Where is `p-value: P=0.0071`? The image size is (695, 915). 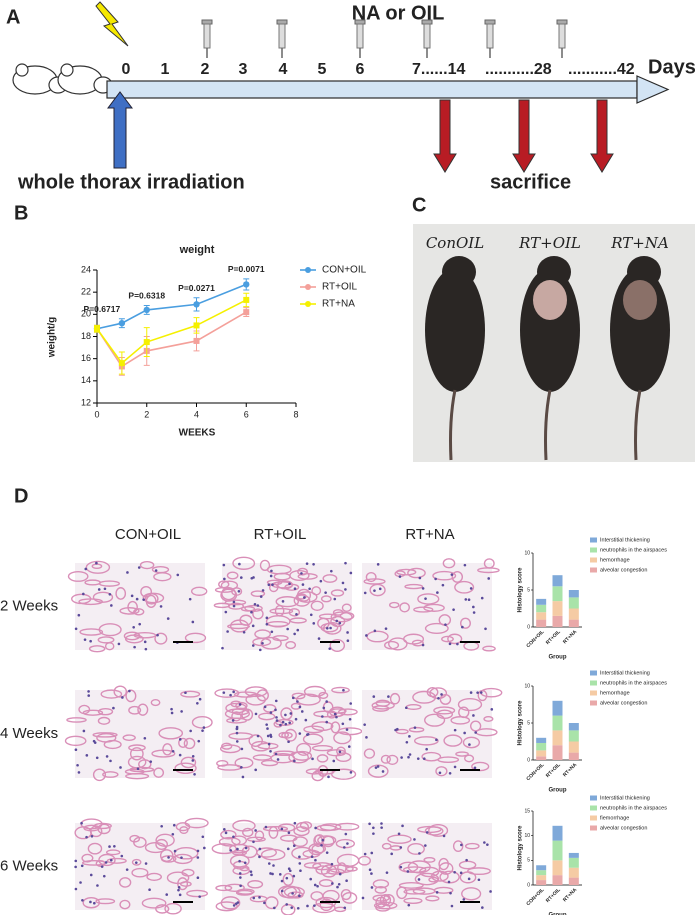 p-value: P=0.0071 is located at coordinates (246, 269).